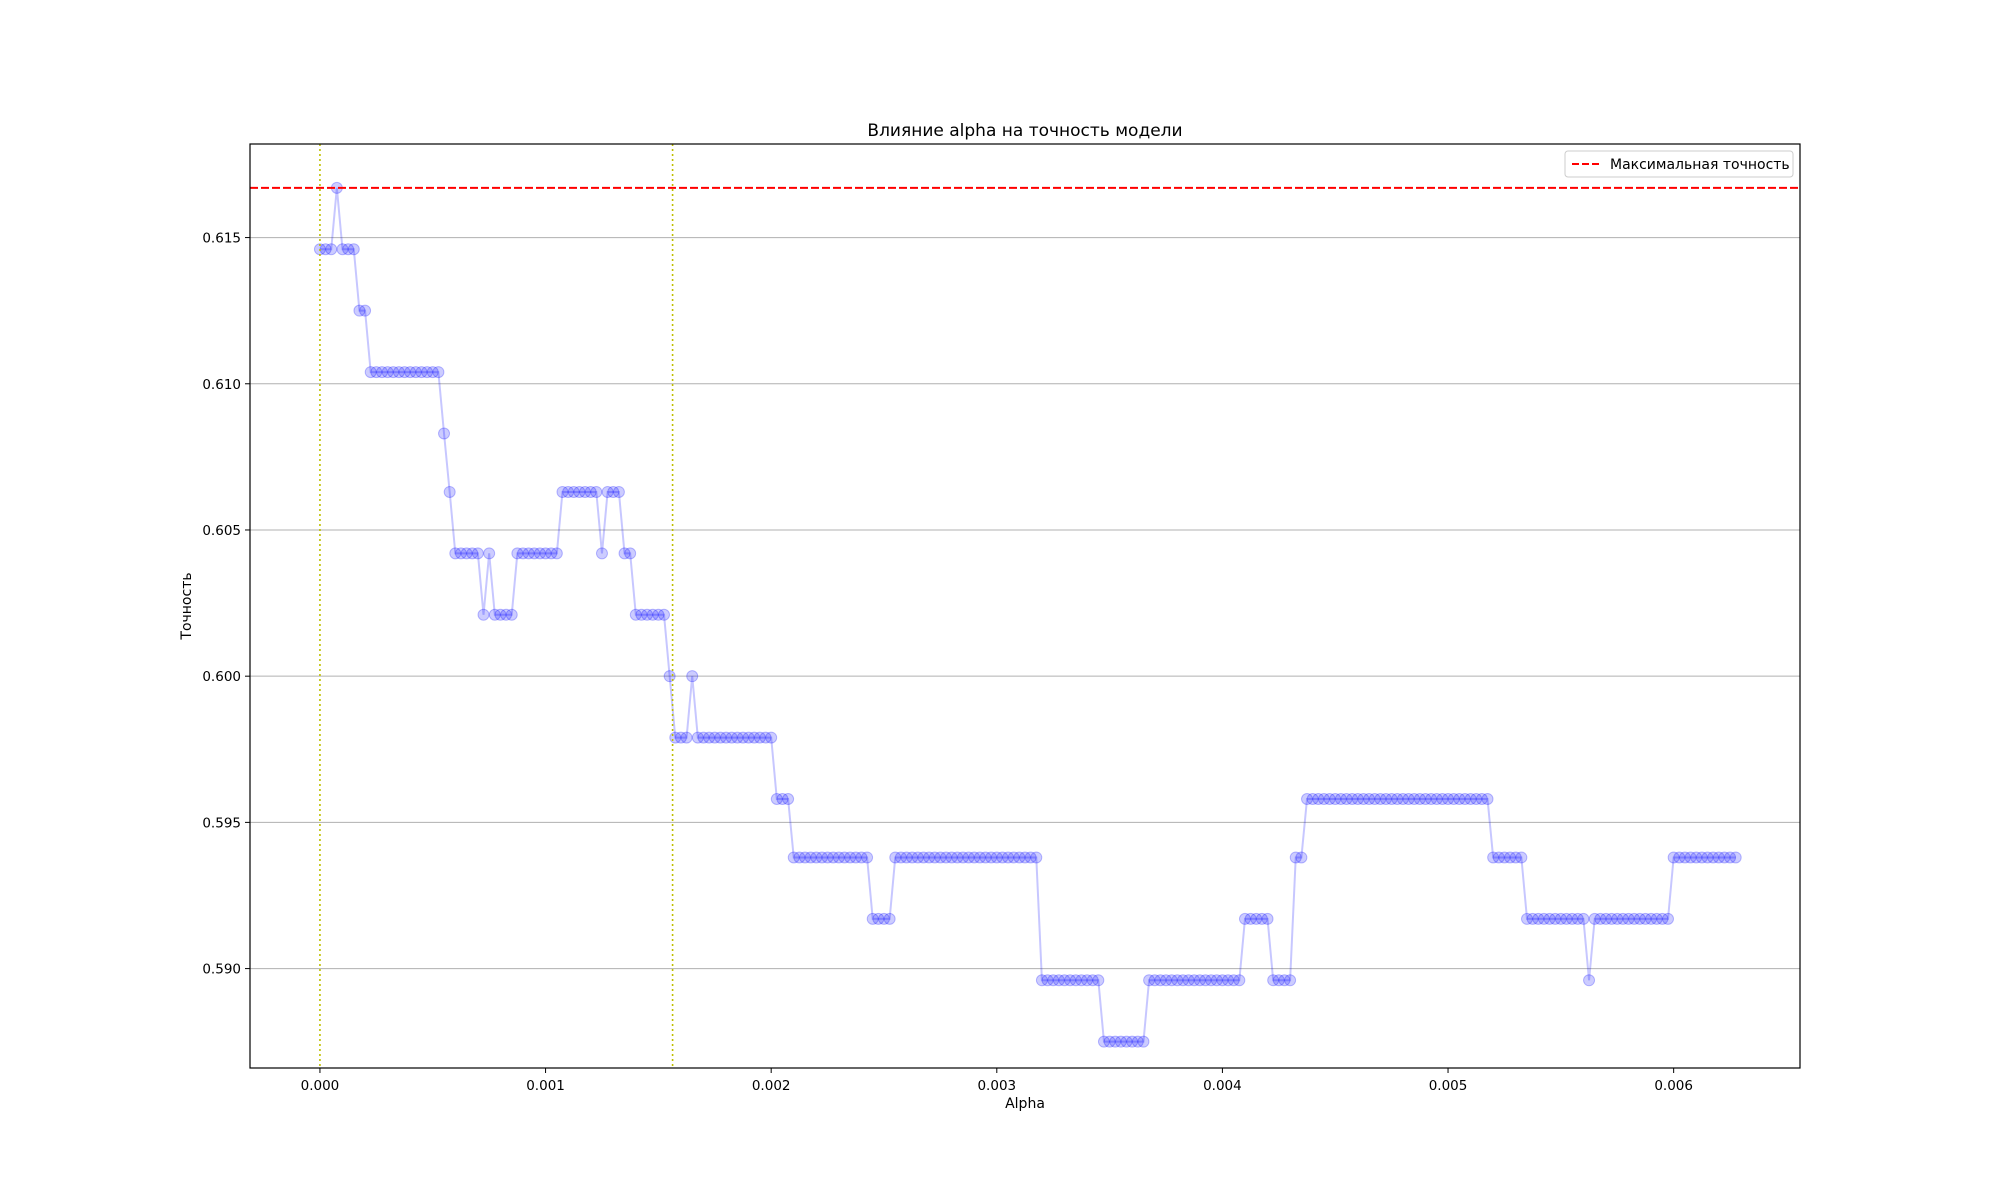 The image size is (2000, 1200). Describe the element at coordinates (996, 1086) in the screenshot. I see `x-tick-label: 0.003` at that location.